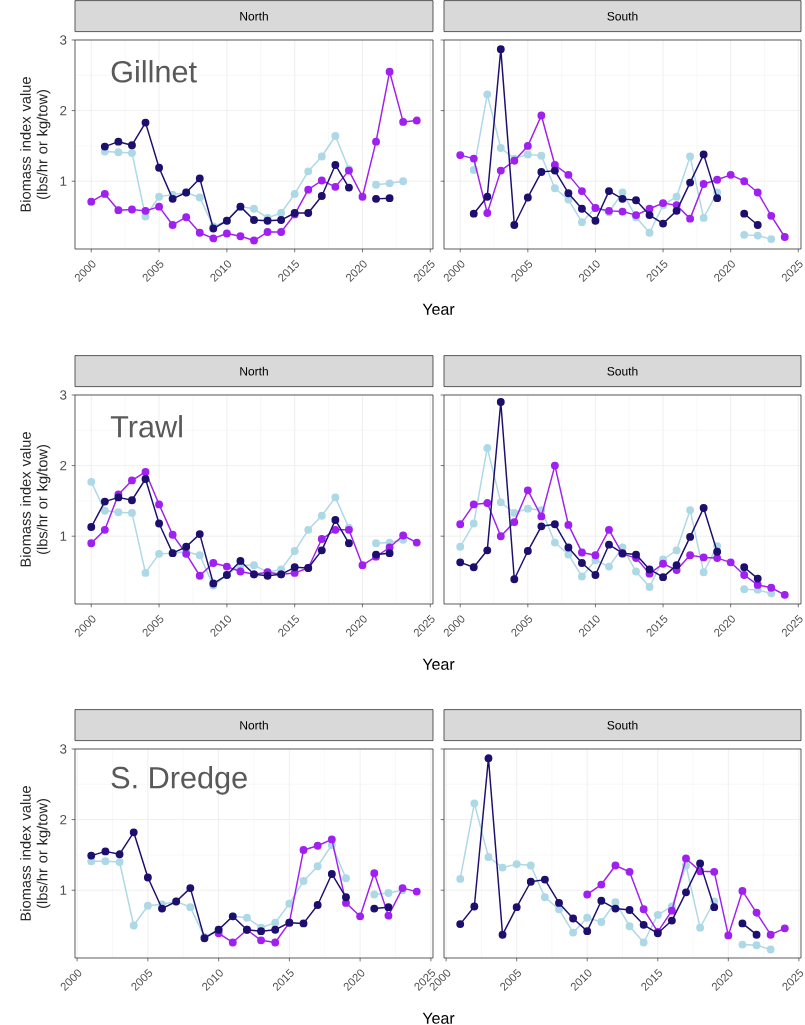 This screenshot has height=1025, width=805. I want to click on annotation: S. Dredge, so click(179, 780).